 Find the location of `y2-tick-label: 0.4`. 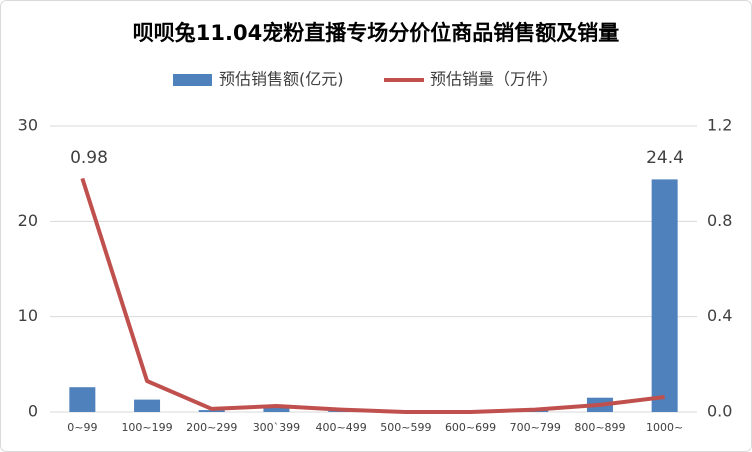

y2-tick-label: 0.4 is located at coordinates (719, 315).